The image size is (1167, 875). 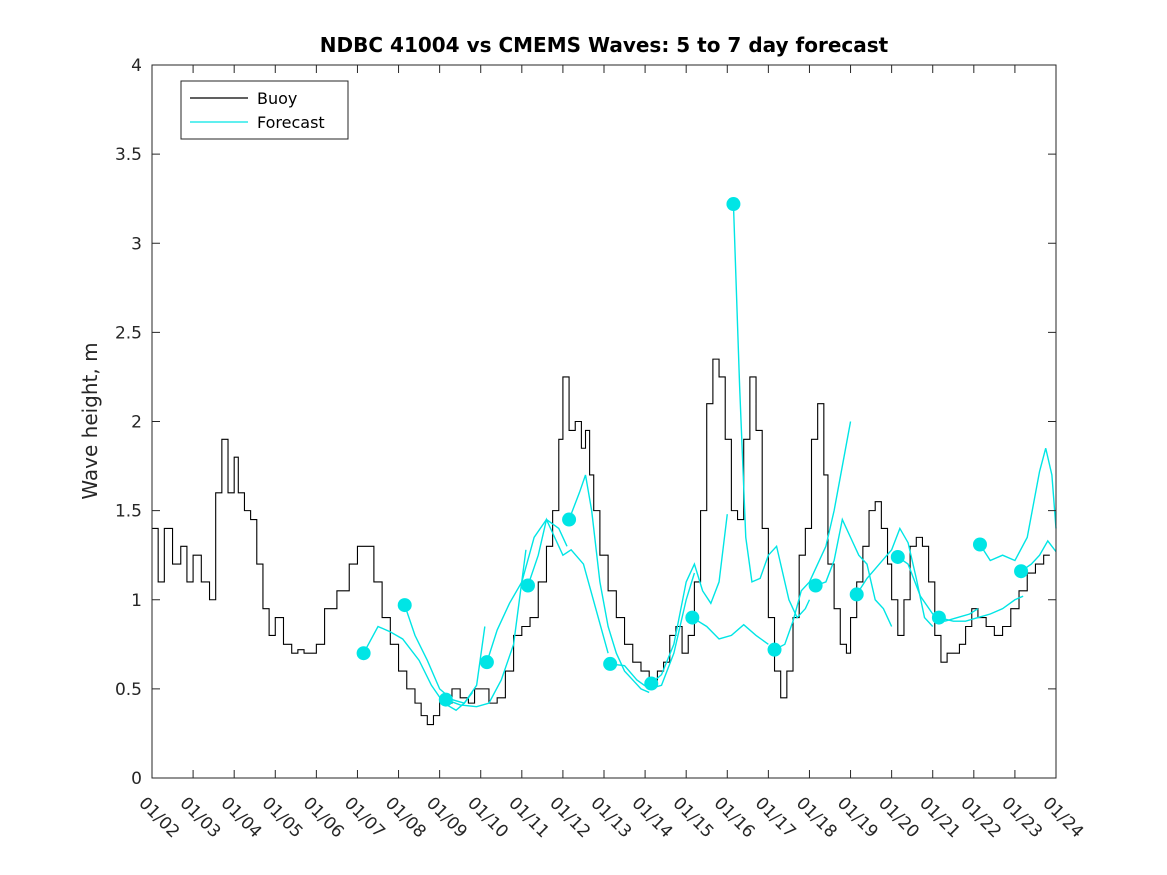 I want to click on x-tick-label: 01/11, so click(x=528, y=817).